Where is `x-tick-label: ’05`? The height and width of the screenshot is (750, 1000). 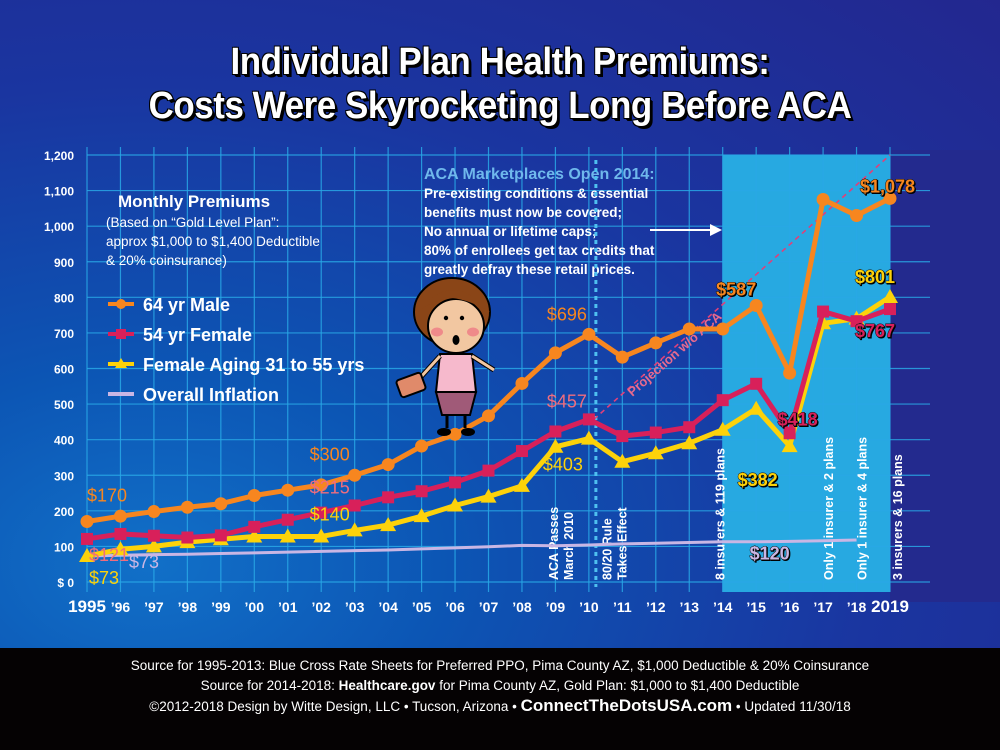 x-tick-label: ’05 is located at coordinates (422, 607).